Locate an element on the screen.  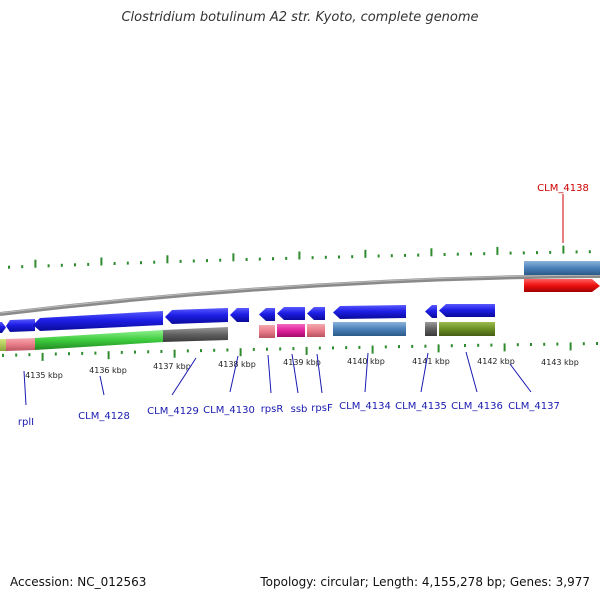
gene-arrow-clm4130 is located at coordinates (239, 315).